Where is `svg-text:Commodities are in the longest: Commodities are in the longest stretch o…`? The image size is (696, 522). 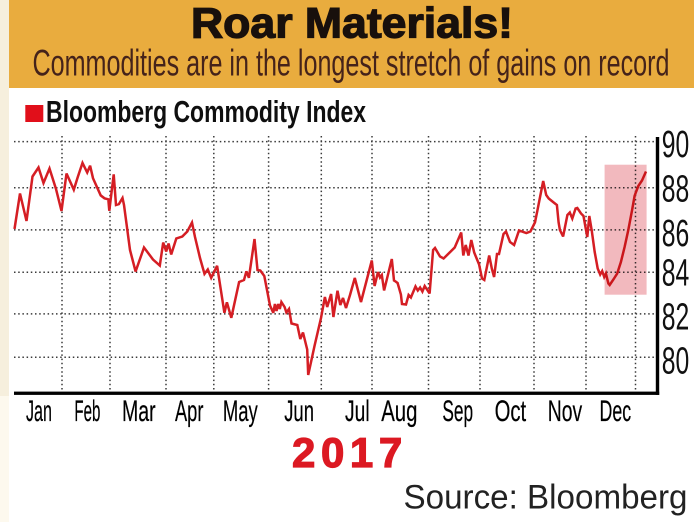 svg-text:Commodities are in the longest: Commodities are in the longest stretch o… is located at coordinates (351, 63).